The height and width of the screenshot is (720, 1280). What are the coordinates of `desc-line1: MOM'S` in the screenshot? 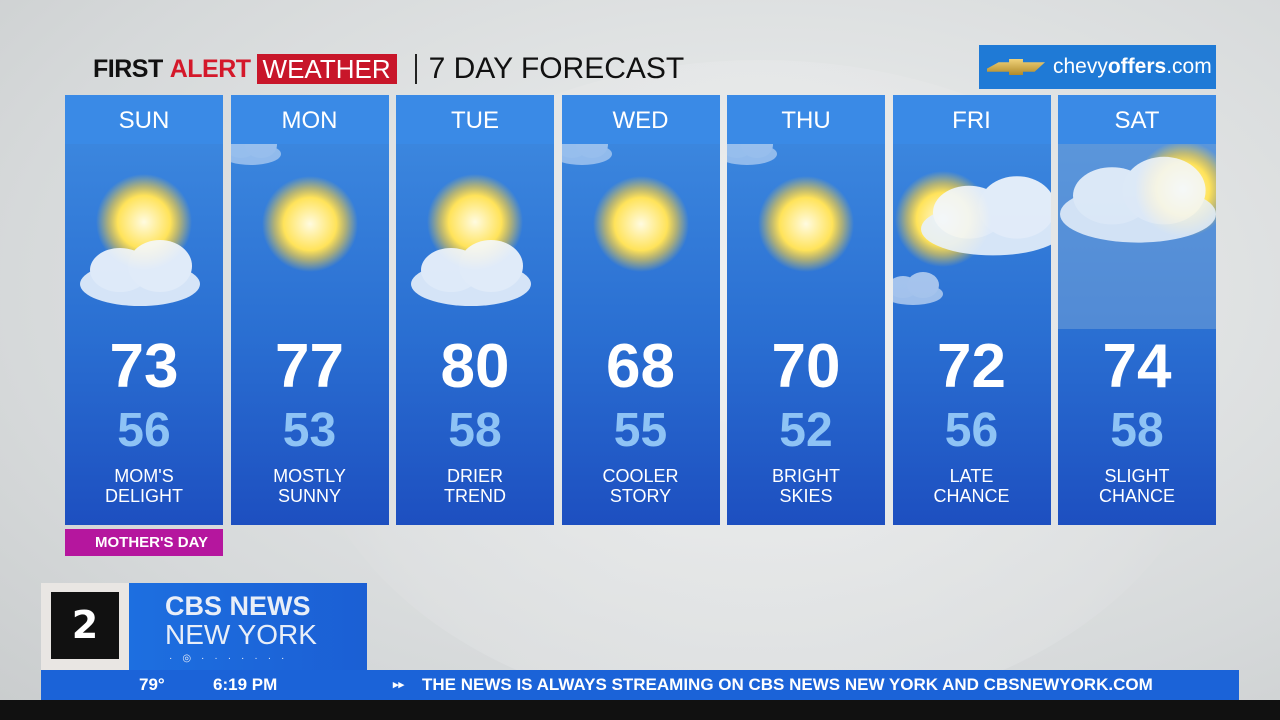 It's located at (144, 476).